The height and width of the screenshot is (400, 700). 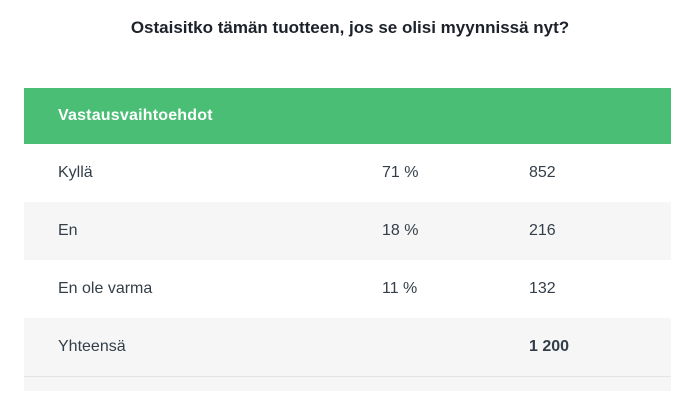 I want to click on row-percent: 11 %, so click(x=400, y=288).